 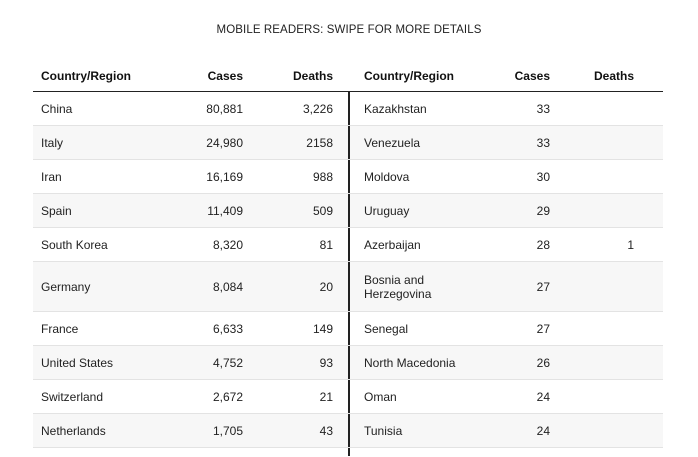 I want to click on country-cell-2: Moldova, so click(x=387, y=176).